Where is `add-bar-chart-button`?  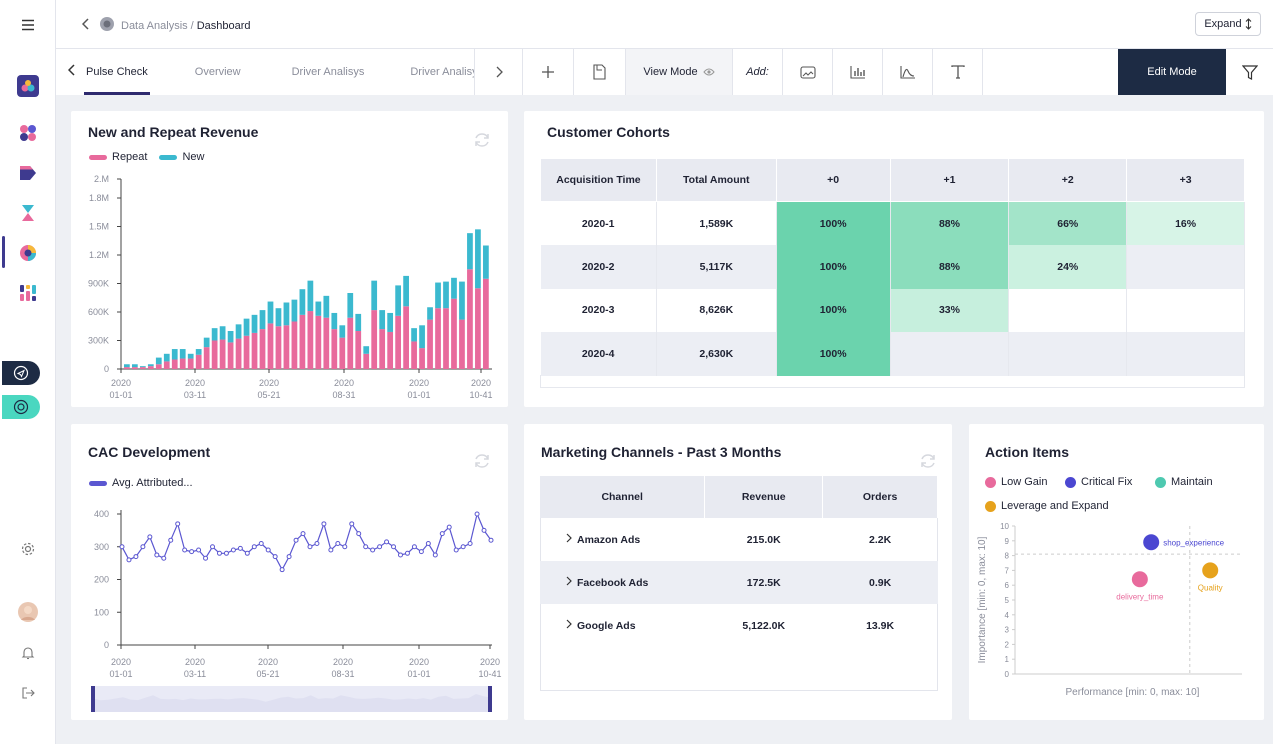
add-bar-chart-button is located at coordinates (858, 72).